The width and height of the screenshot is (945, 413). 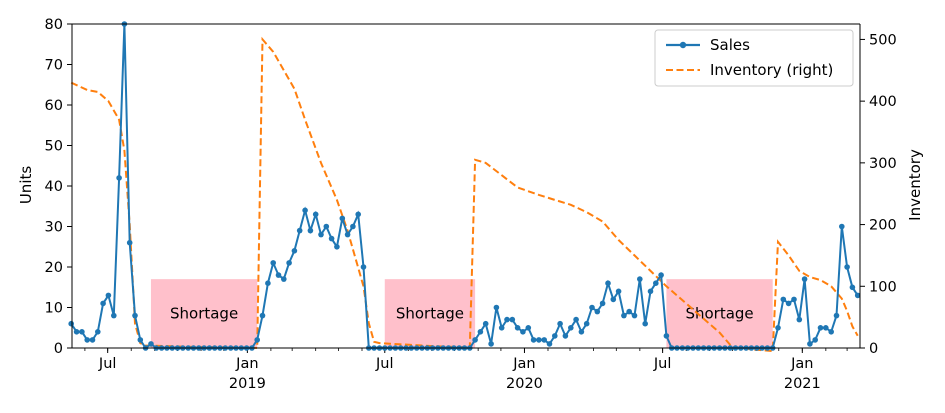 What do you see at coordinates (54, 147) in the screenshot?
I see `y-left-tick-label: 50` at bounding box center [54, 147].